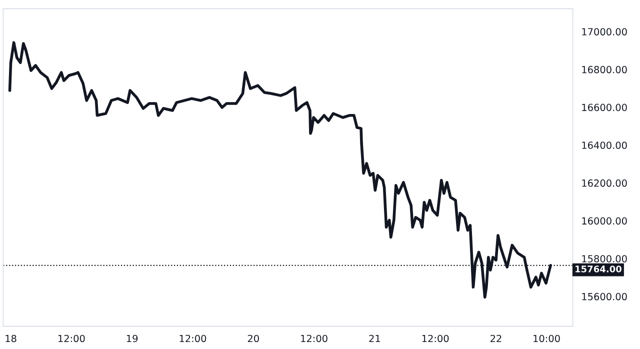 The image size is (640, 349). I want to click on y-tick-label: 15600.00, so click(604, 296).